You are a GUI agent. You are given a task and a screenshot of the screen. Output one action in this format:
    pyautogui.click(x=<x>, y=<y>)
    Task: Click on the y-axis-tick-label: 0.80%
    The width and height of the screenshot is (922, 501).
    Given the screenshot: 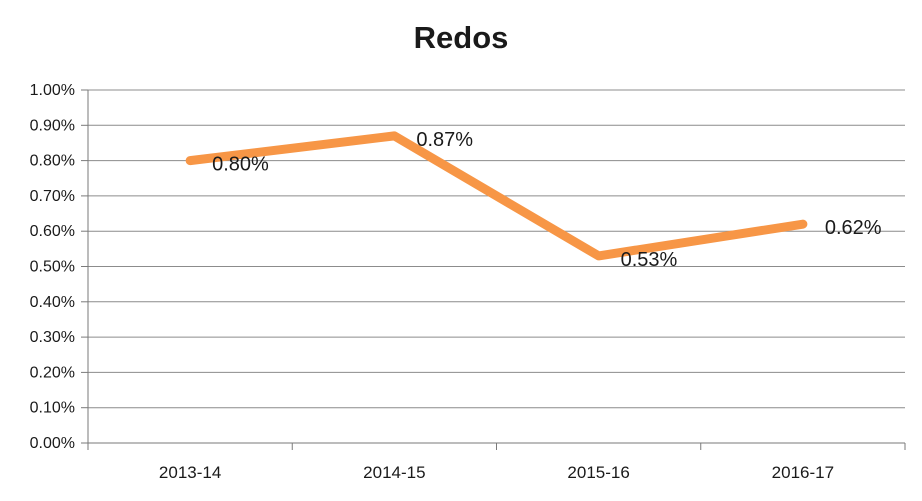 What is the action you would take?
    pyautogui.click(x=52, y=161)
    